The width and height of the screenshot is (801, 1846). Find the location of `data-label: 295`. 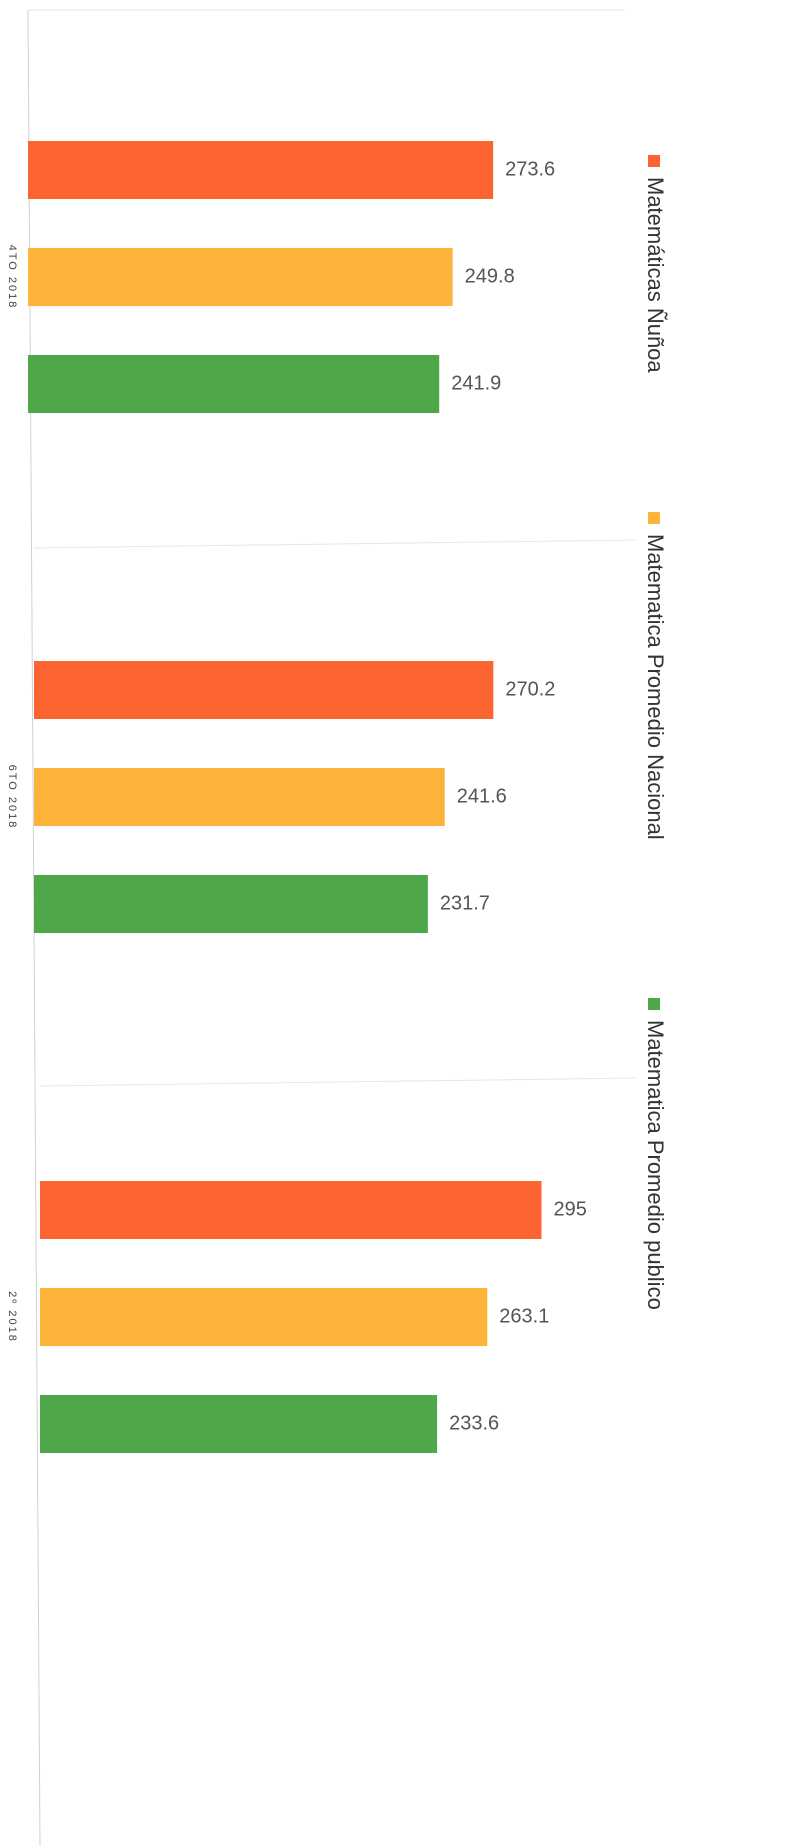

data-label: 295 is located at coordinates (570, 1209).